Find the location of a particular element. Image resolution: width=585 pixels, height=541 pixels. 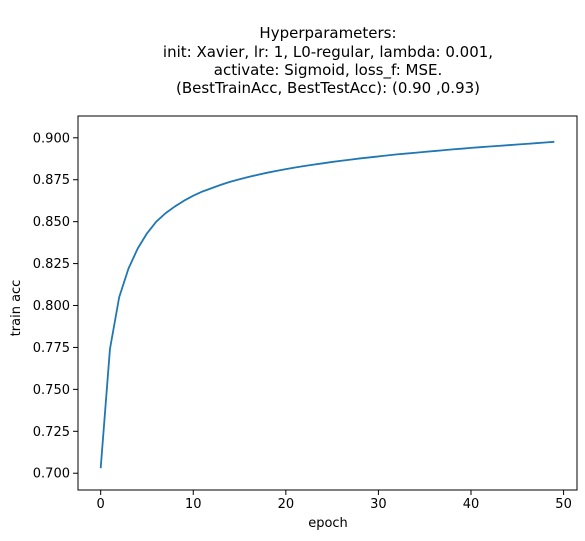

x-tick-label: 40 is located at coordinates (471, 504).